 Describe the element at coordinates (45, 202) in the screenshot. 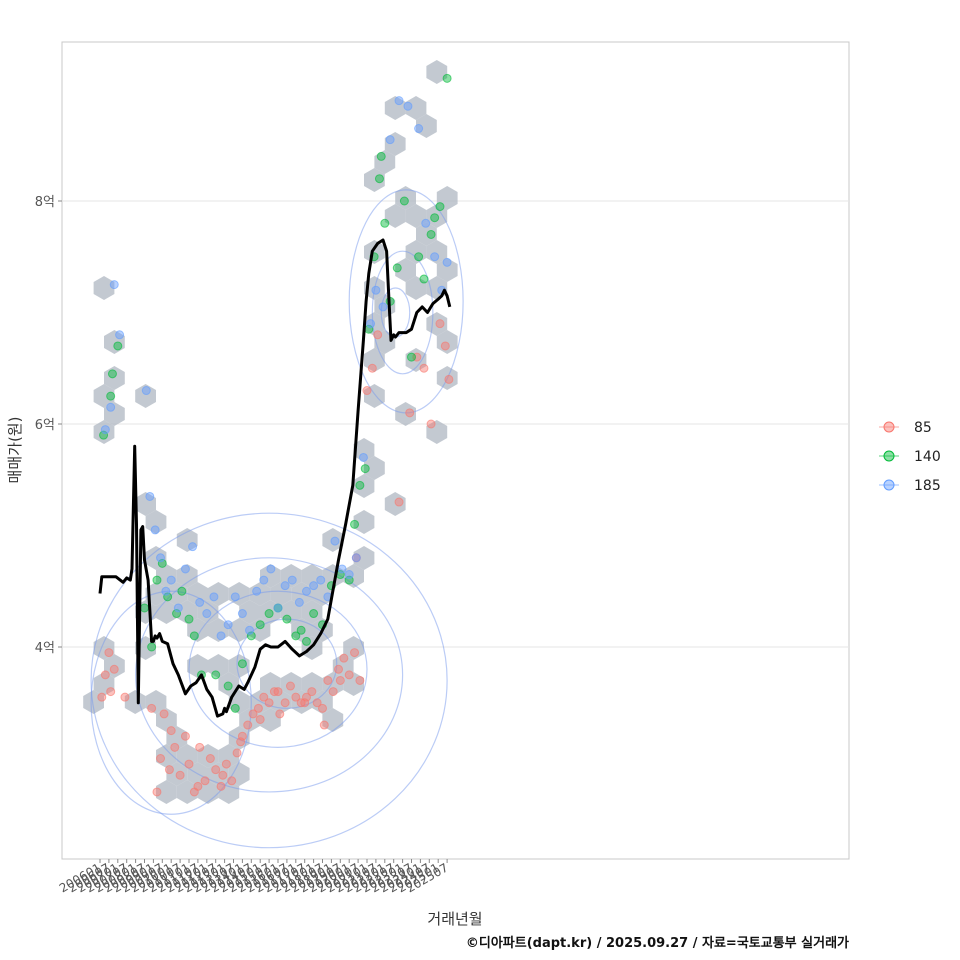

I see `y-tick-label: 8억` at that location.